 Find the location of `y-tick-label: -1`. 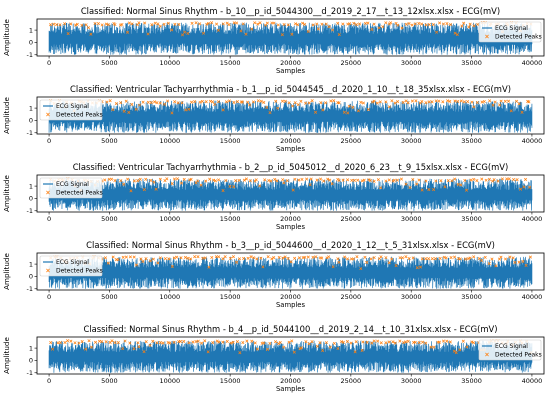

y-tick-label: -1 is located at coordinates (30, 289).